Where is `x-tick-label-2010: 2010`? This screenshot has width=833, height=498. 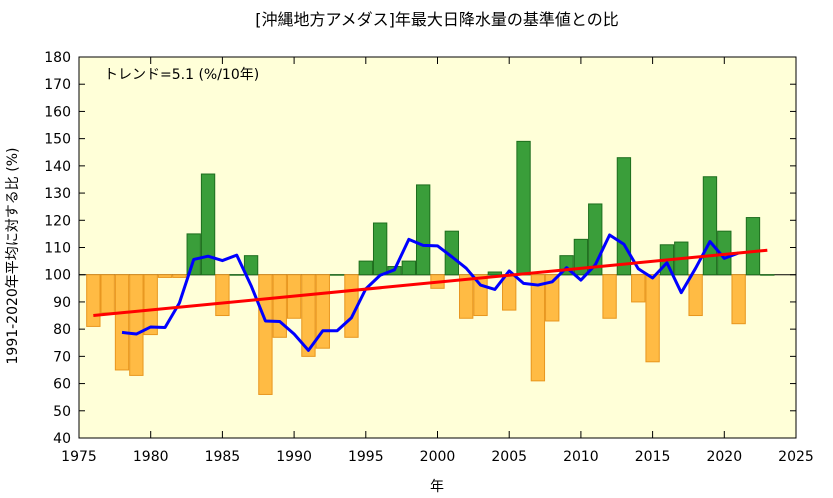
x-tick-label-2010: 2010 is located at coordinates (581, 457).